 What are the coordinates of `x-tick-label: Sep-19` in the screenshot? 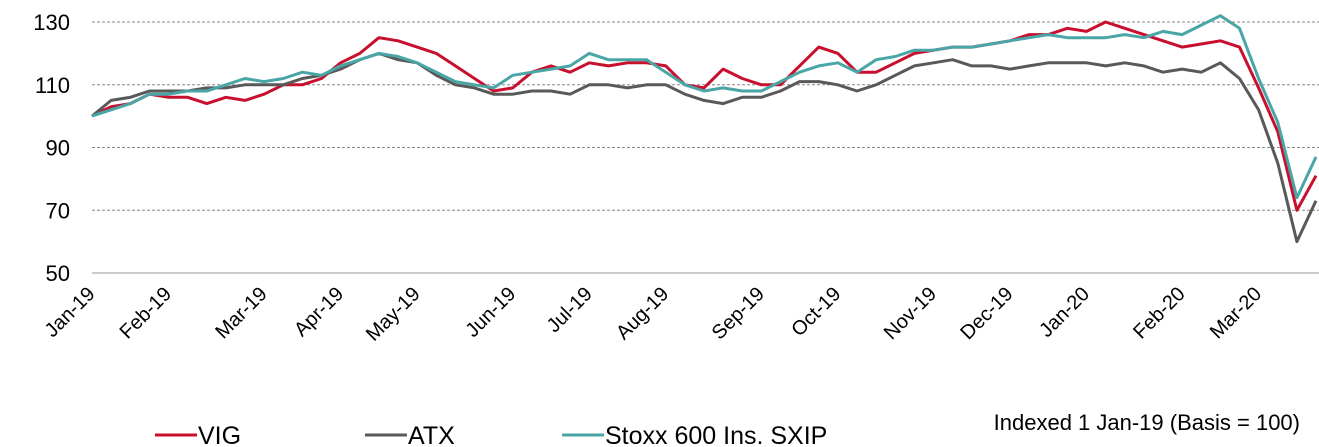 It's located at (738, 313).